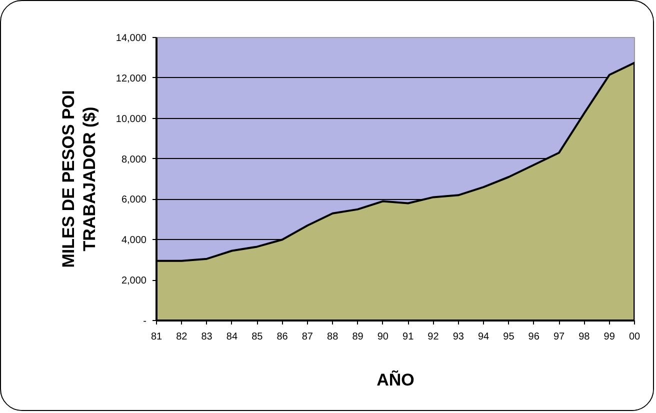 This screenshot has height=413, width=656. Describe the element at coordinates (333, 337) in the screenshot. I see `x-tick-label: 88` at that location.